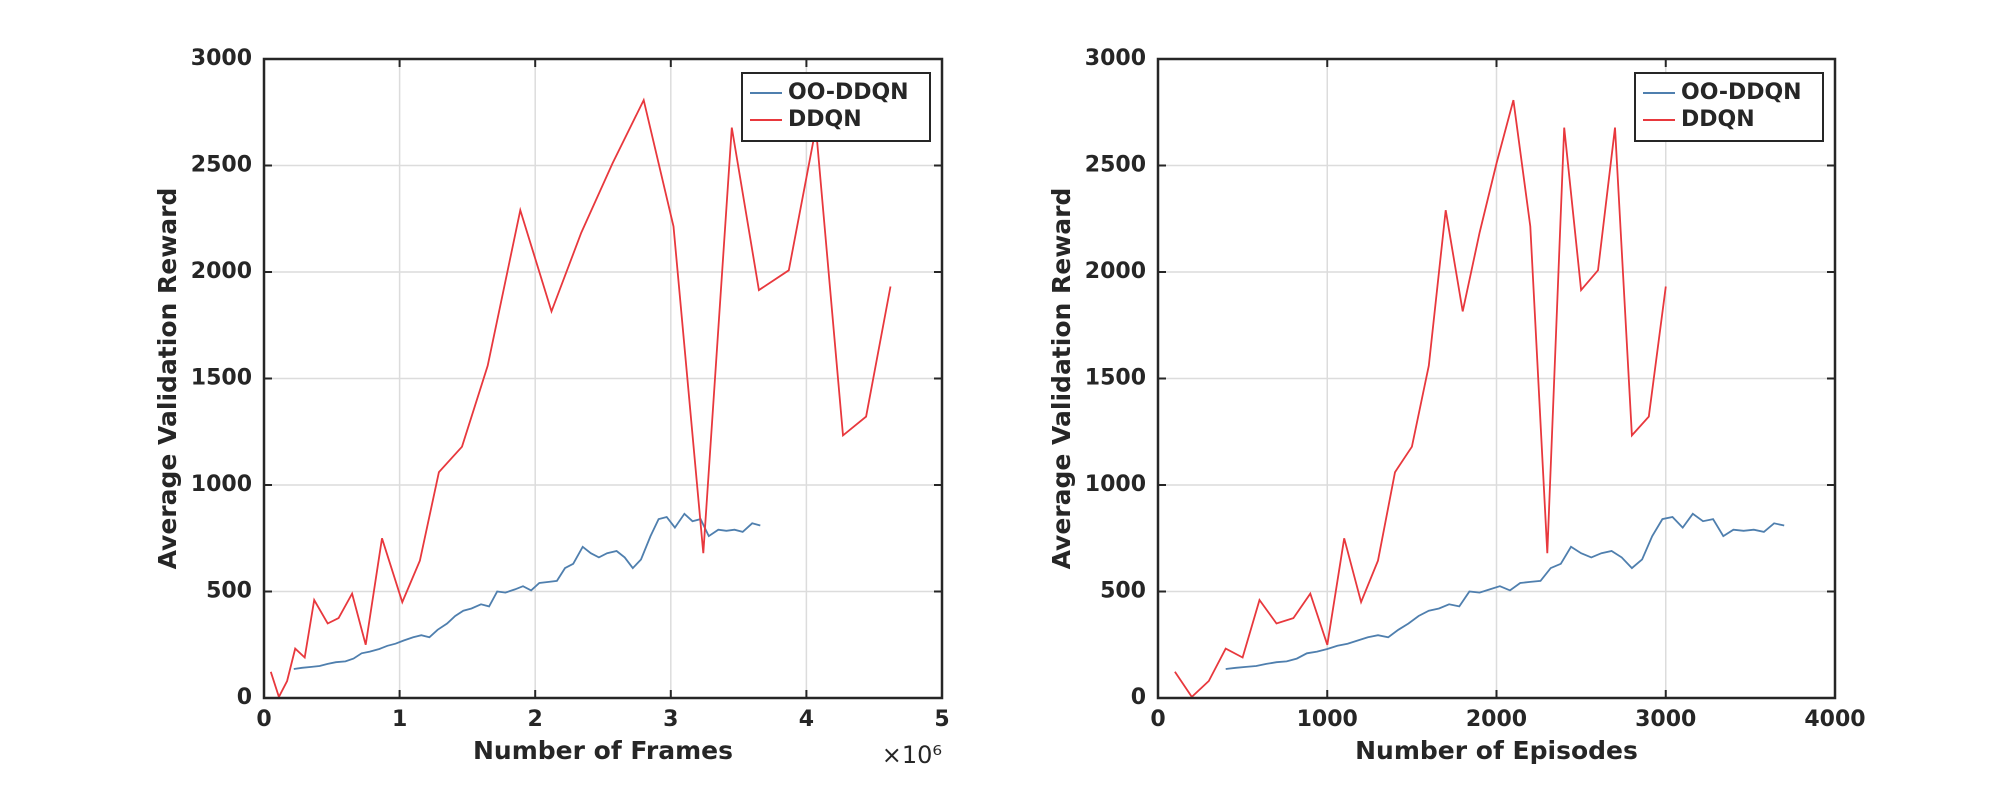  Describe the element at coordinates (1834, 719) in the screenshot. I see `x-tick-label: 4000` at that location.